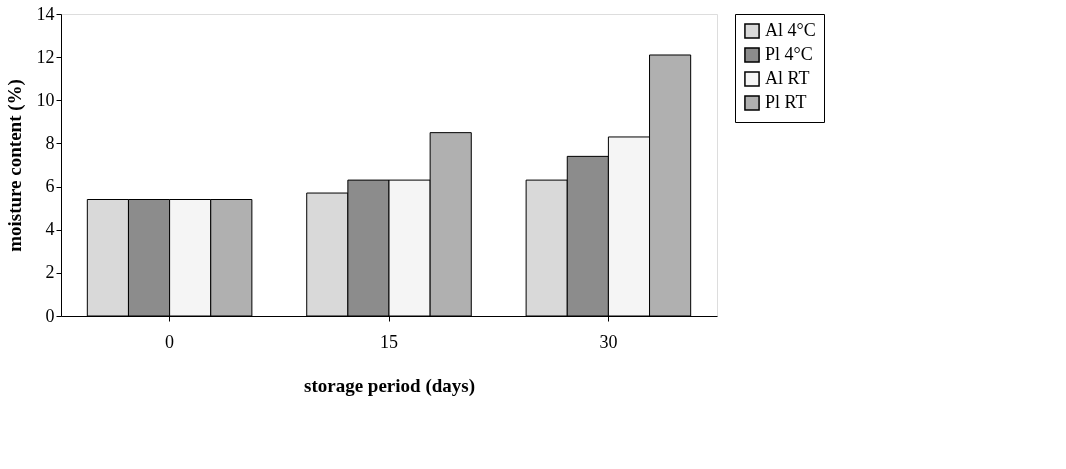 This screenshot has width=1066, height=469. I want to click on legend-label: Pl 4°C, so click(789, 54).